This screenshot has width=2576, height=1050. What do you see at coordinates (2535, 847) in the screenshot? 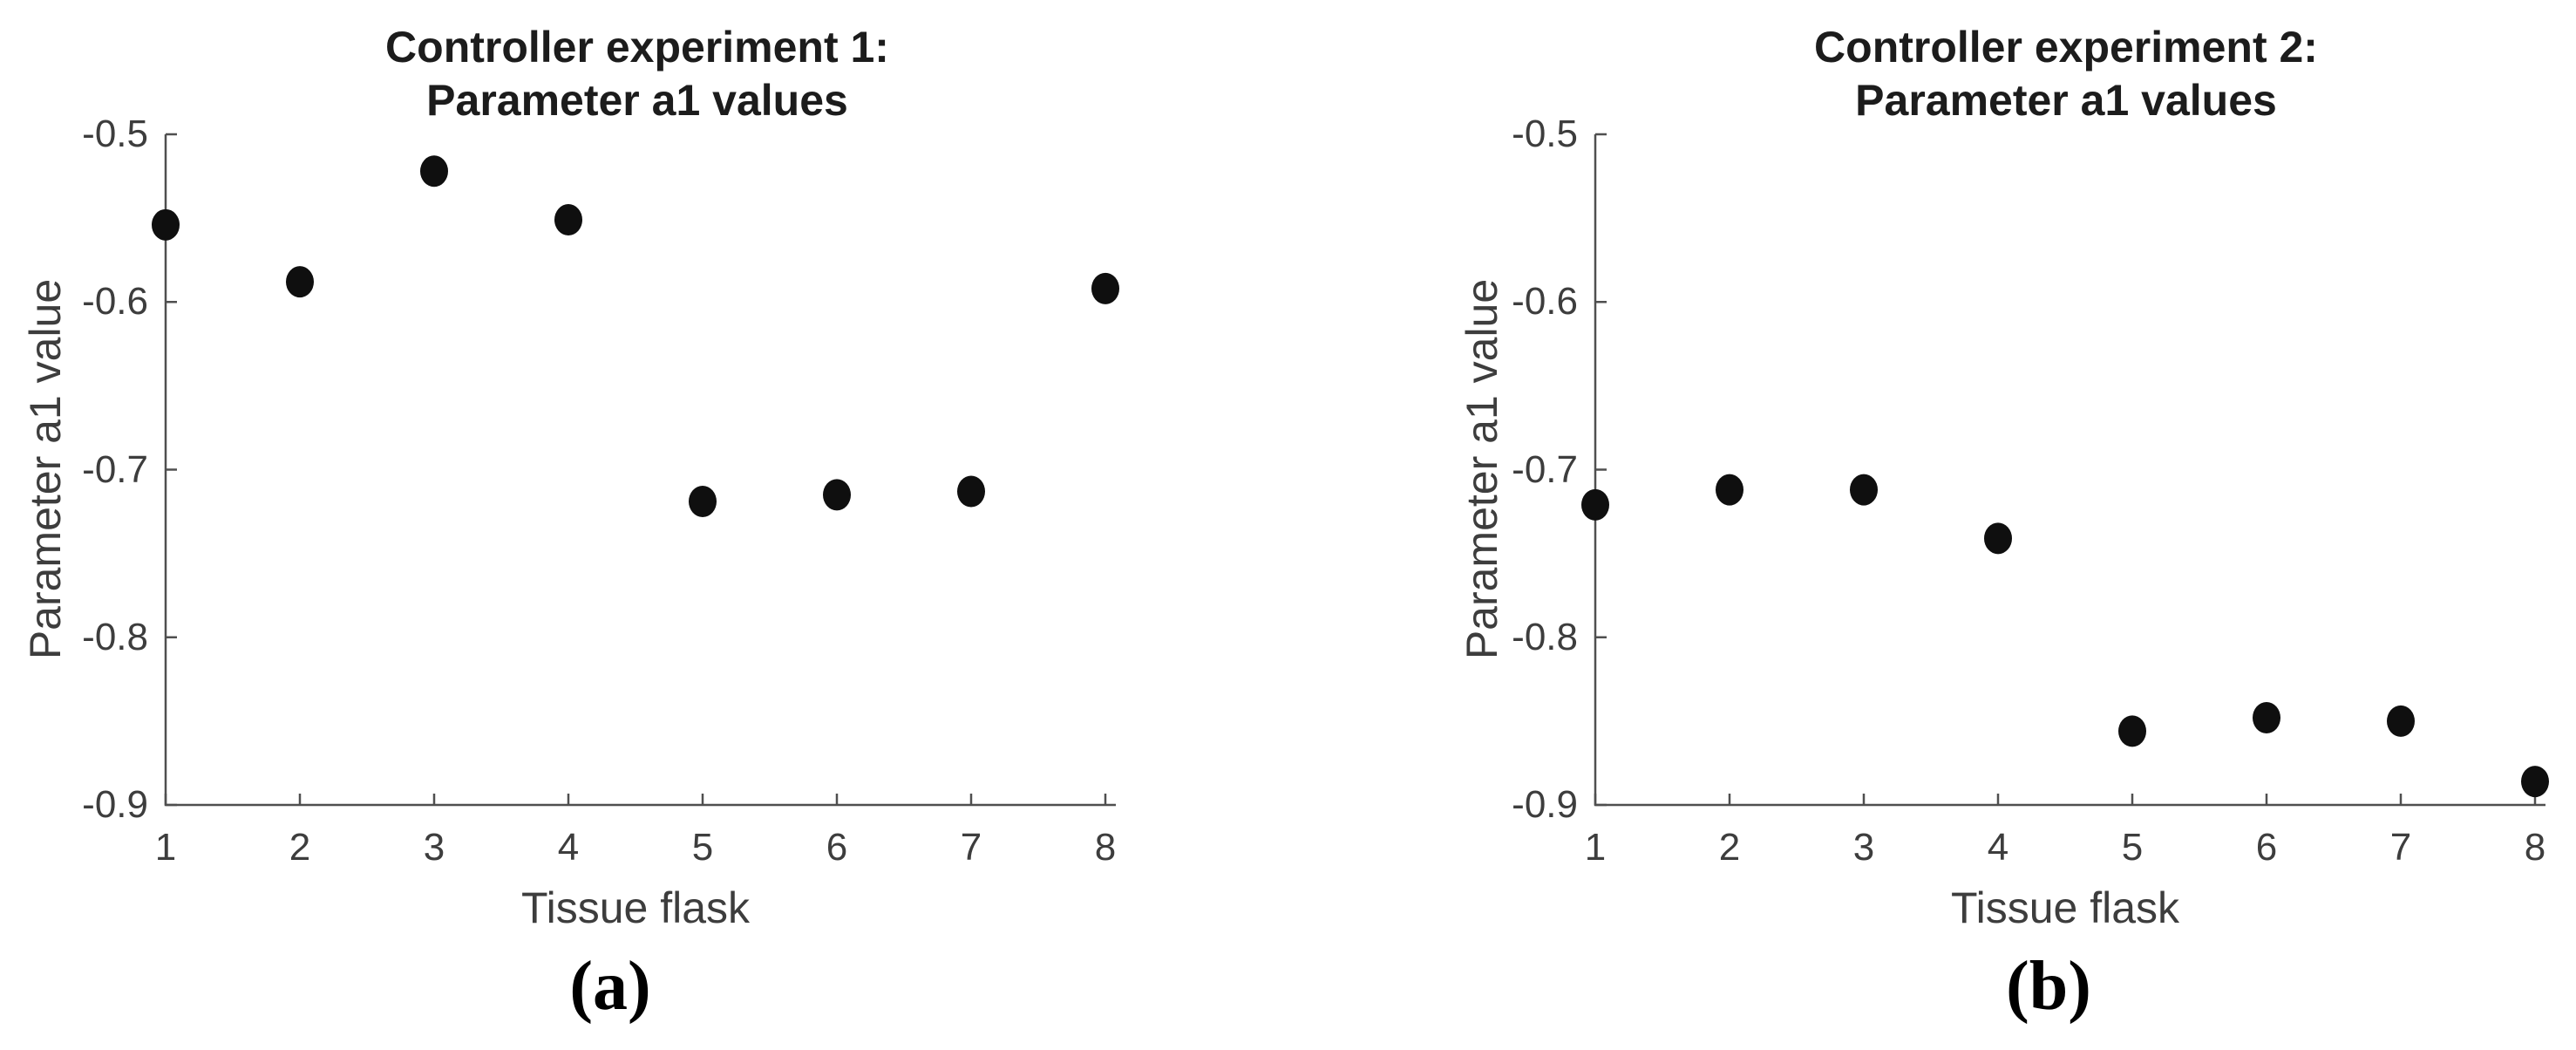
I see `x-tick-label-b: 8` at bounding box center [2535, 847].